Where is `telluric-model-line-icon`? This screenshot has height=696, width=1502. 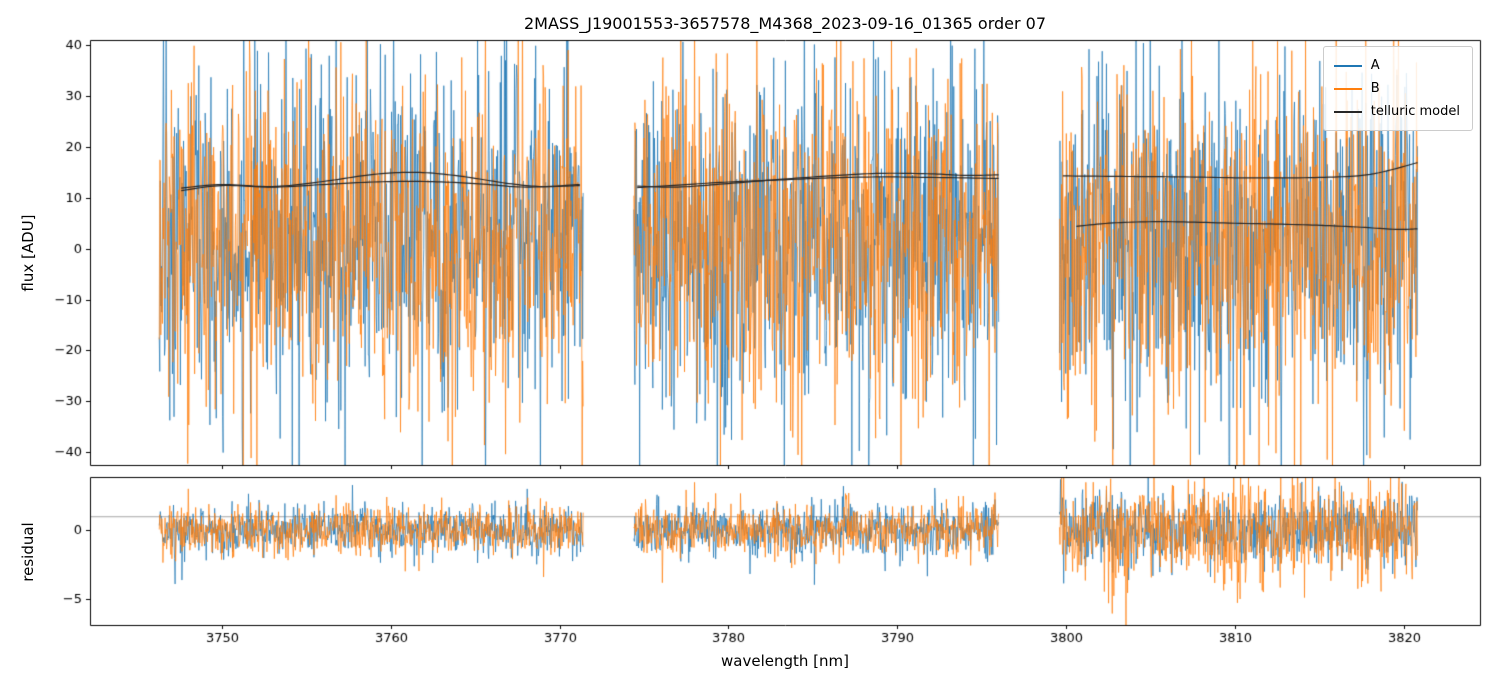
telluric-model-line-icon is located at coordinates (1347, 111).